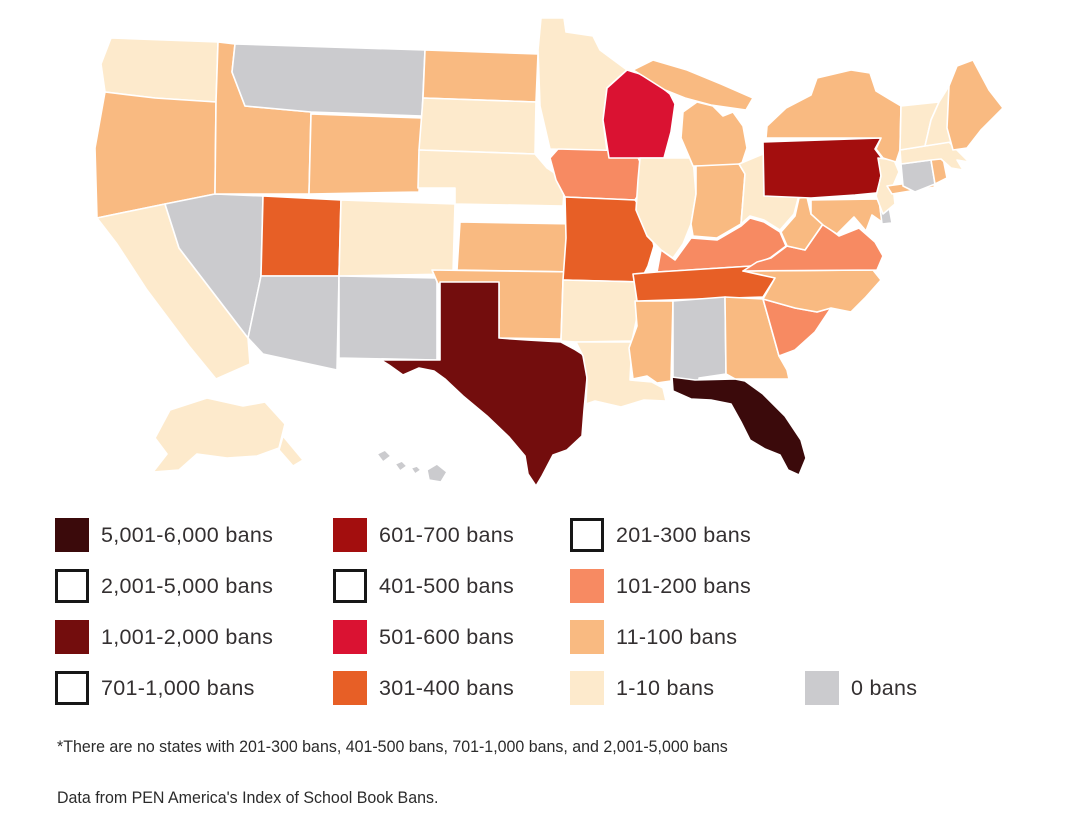 The height and width of the screenshot is (840, 1080). I want to click on state-wy, so click(365, 154).